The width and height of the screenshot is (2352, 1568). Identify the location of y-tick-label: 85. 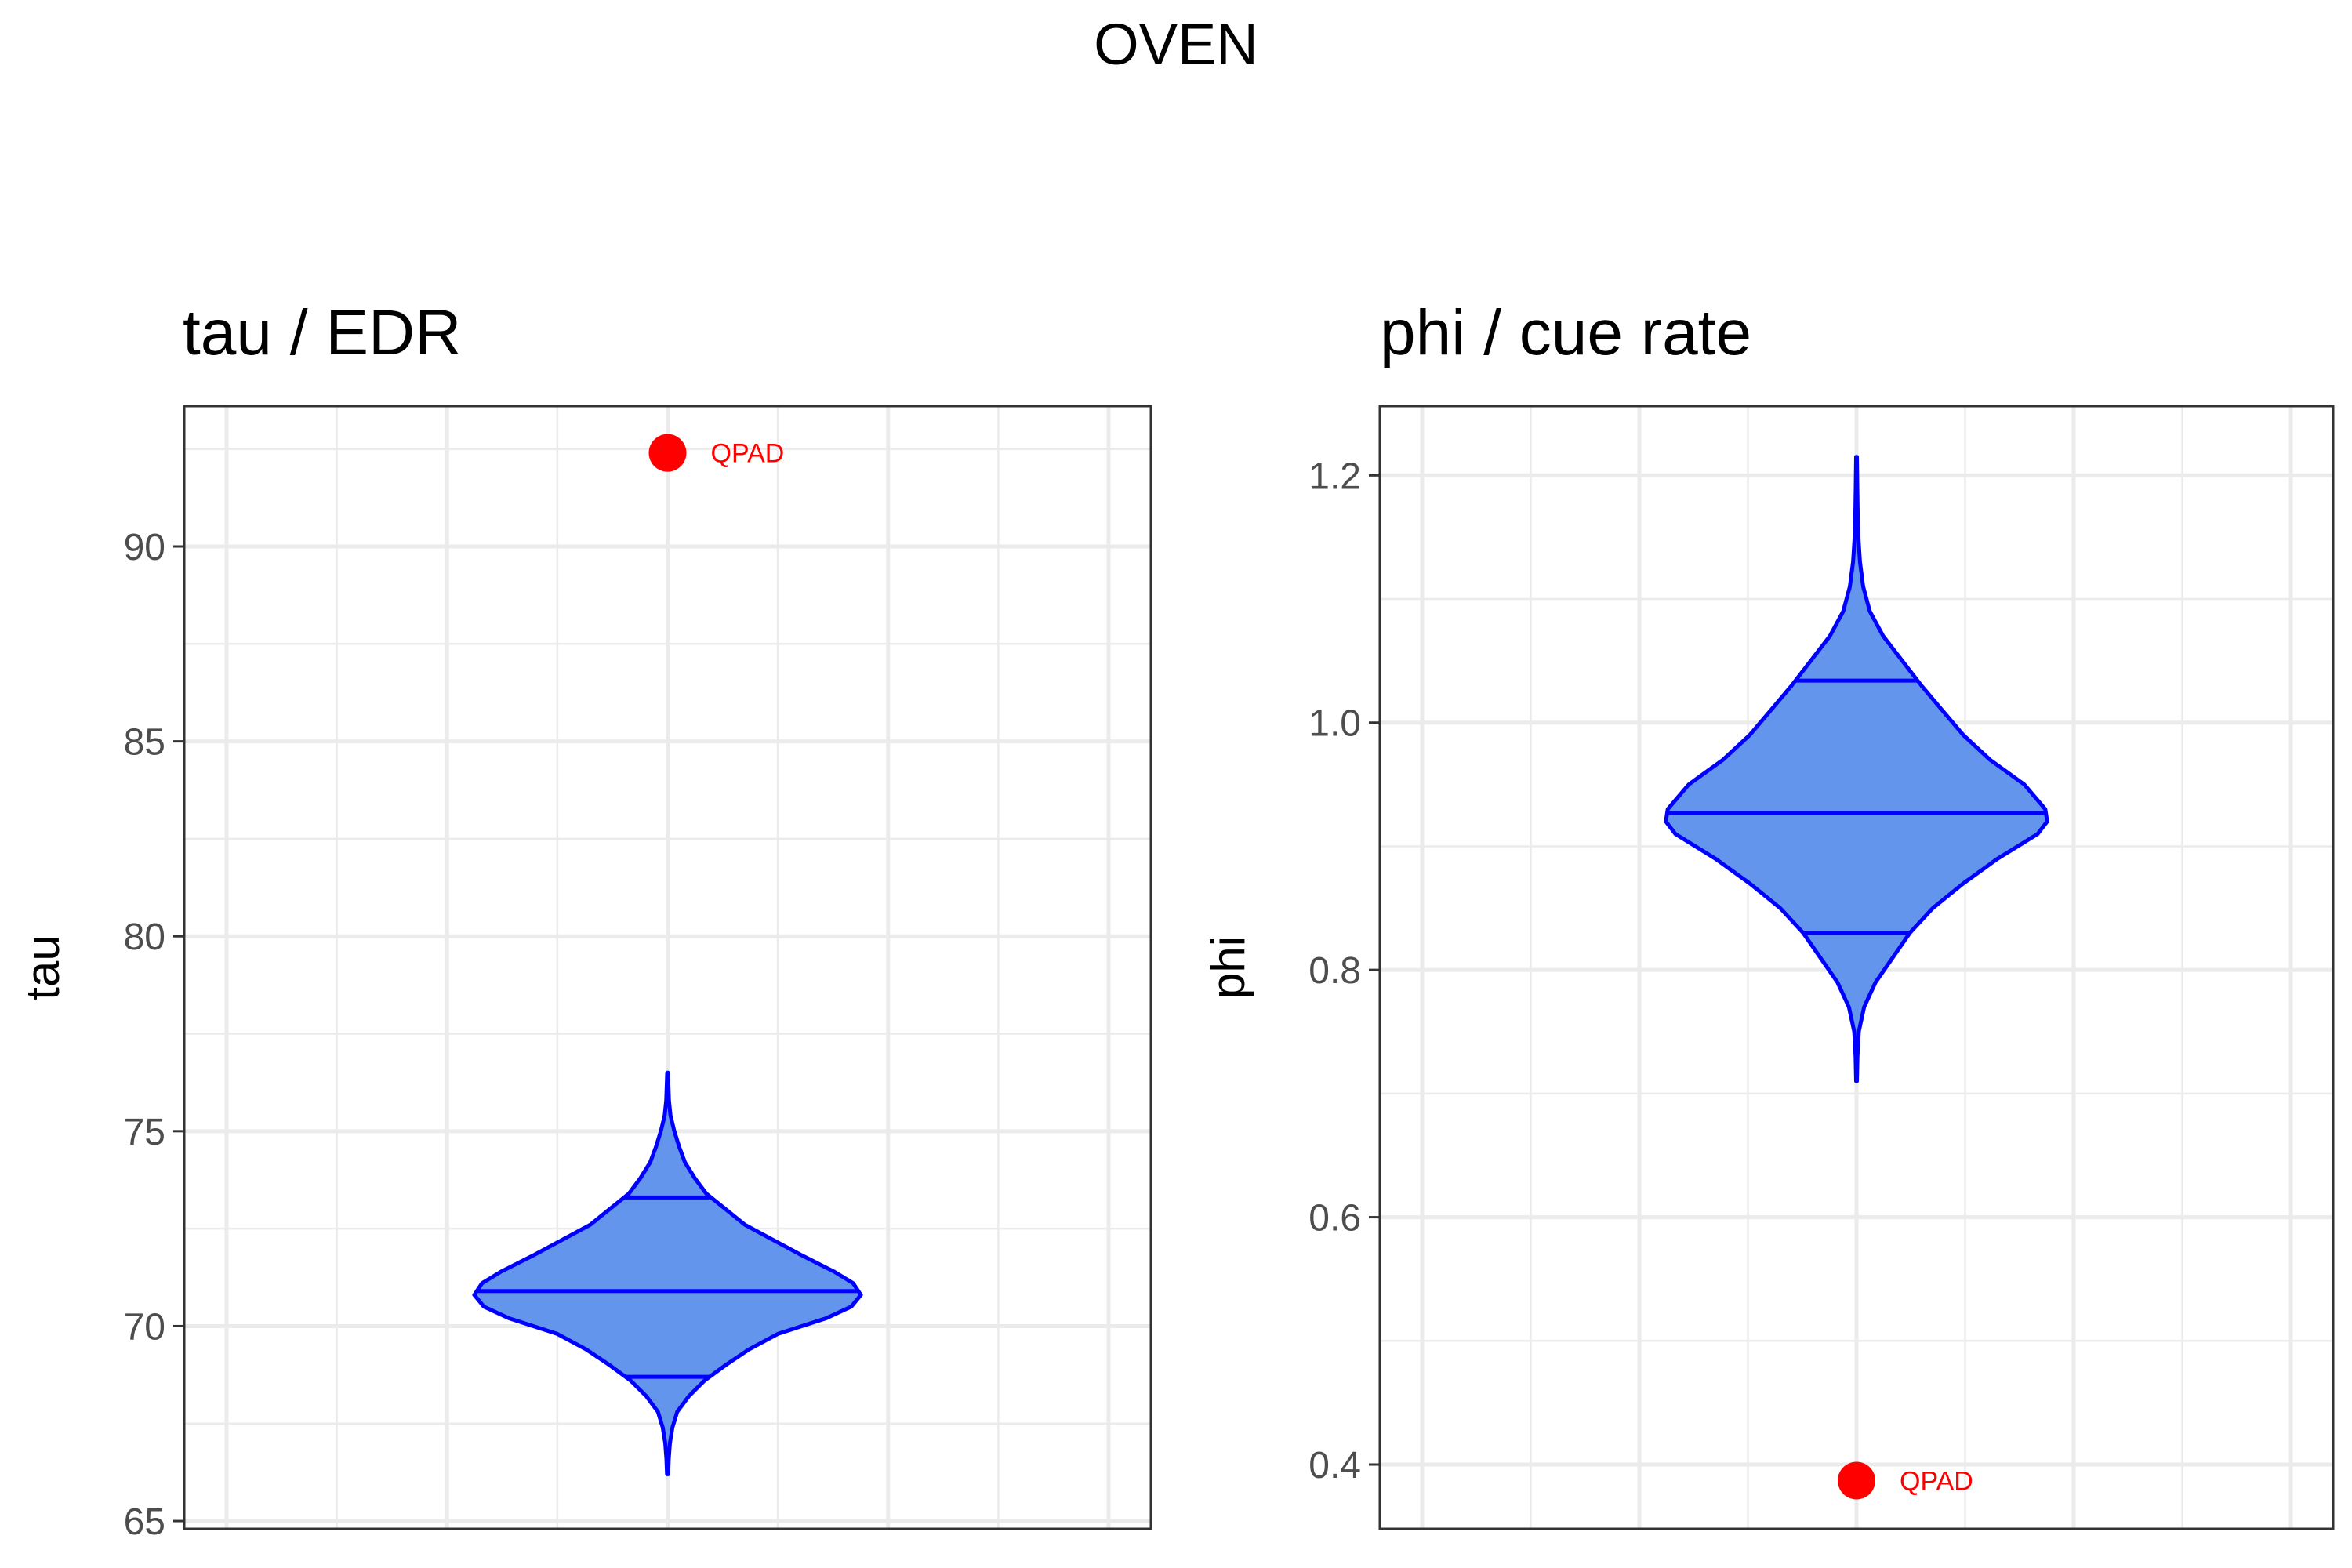
(144, 743).